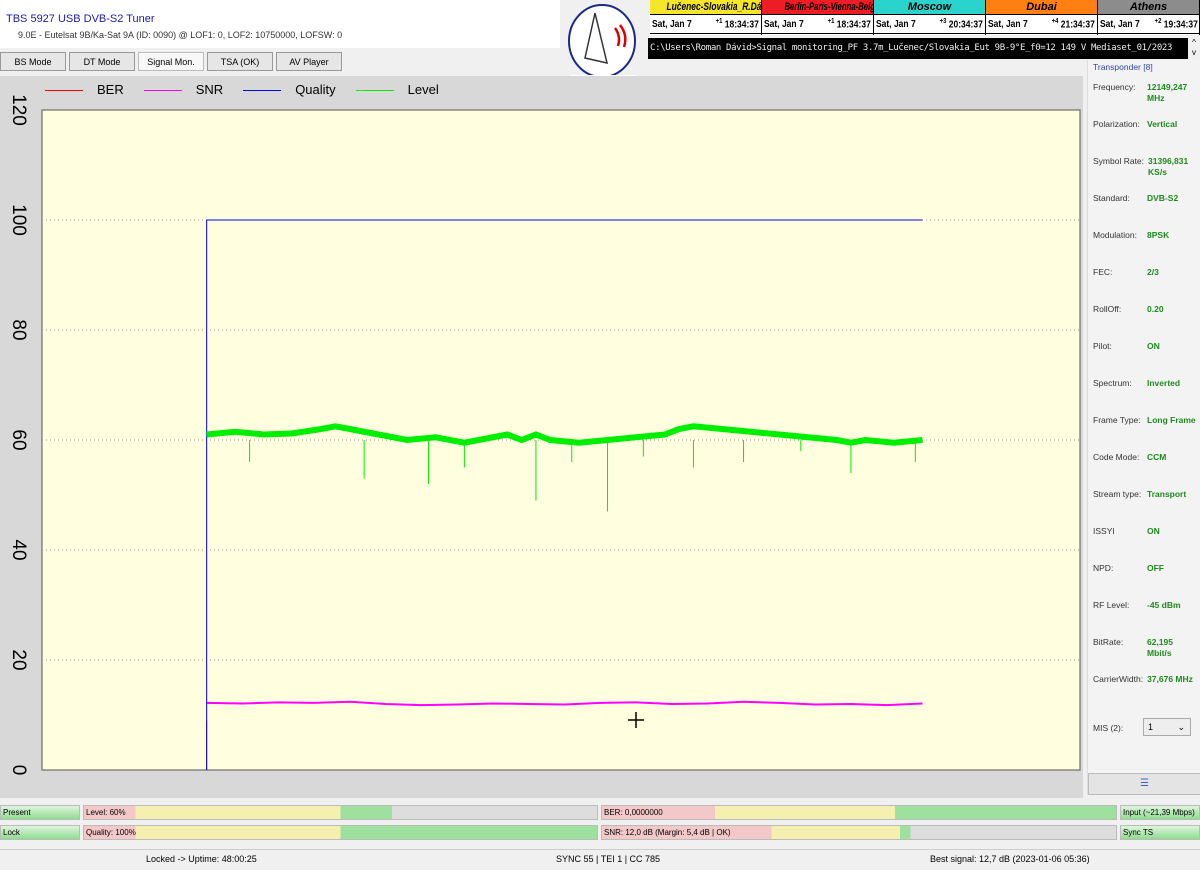 Image resolution: width=1200 pixels, height=870 pixels. What do you see at coordinates (315, 89) in the screenshot?
I see `legend-label: Quality` at bounding box center [315, 89].